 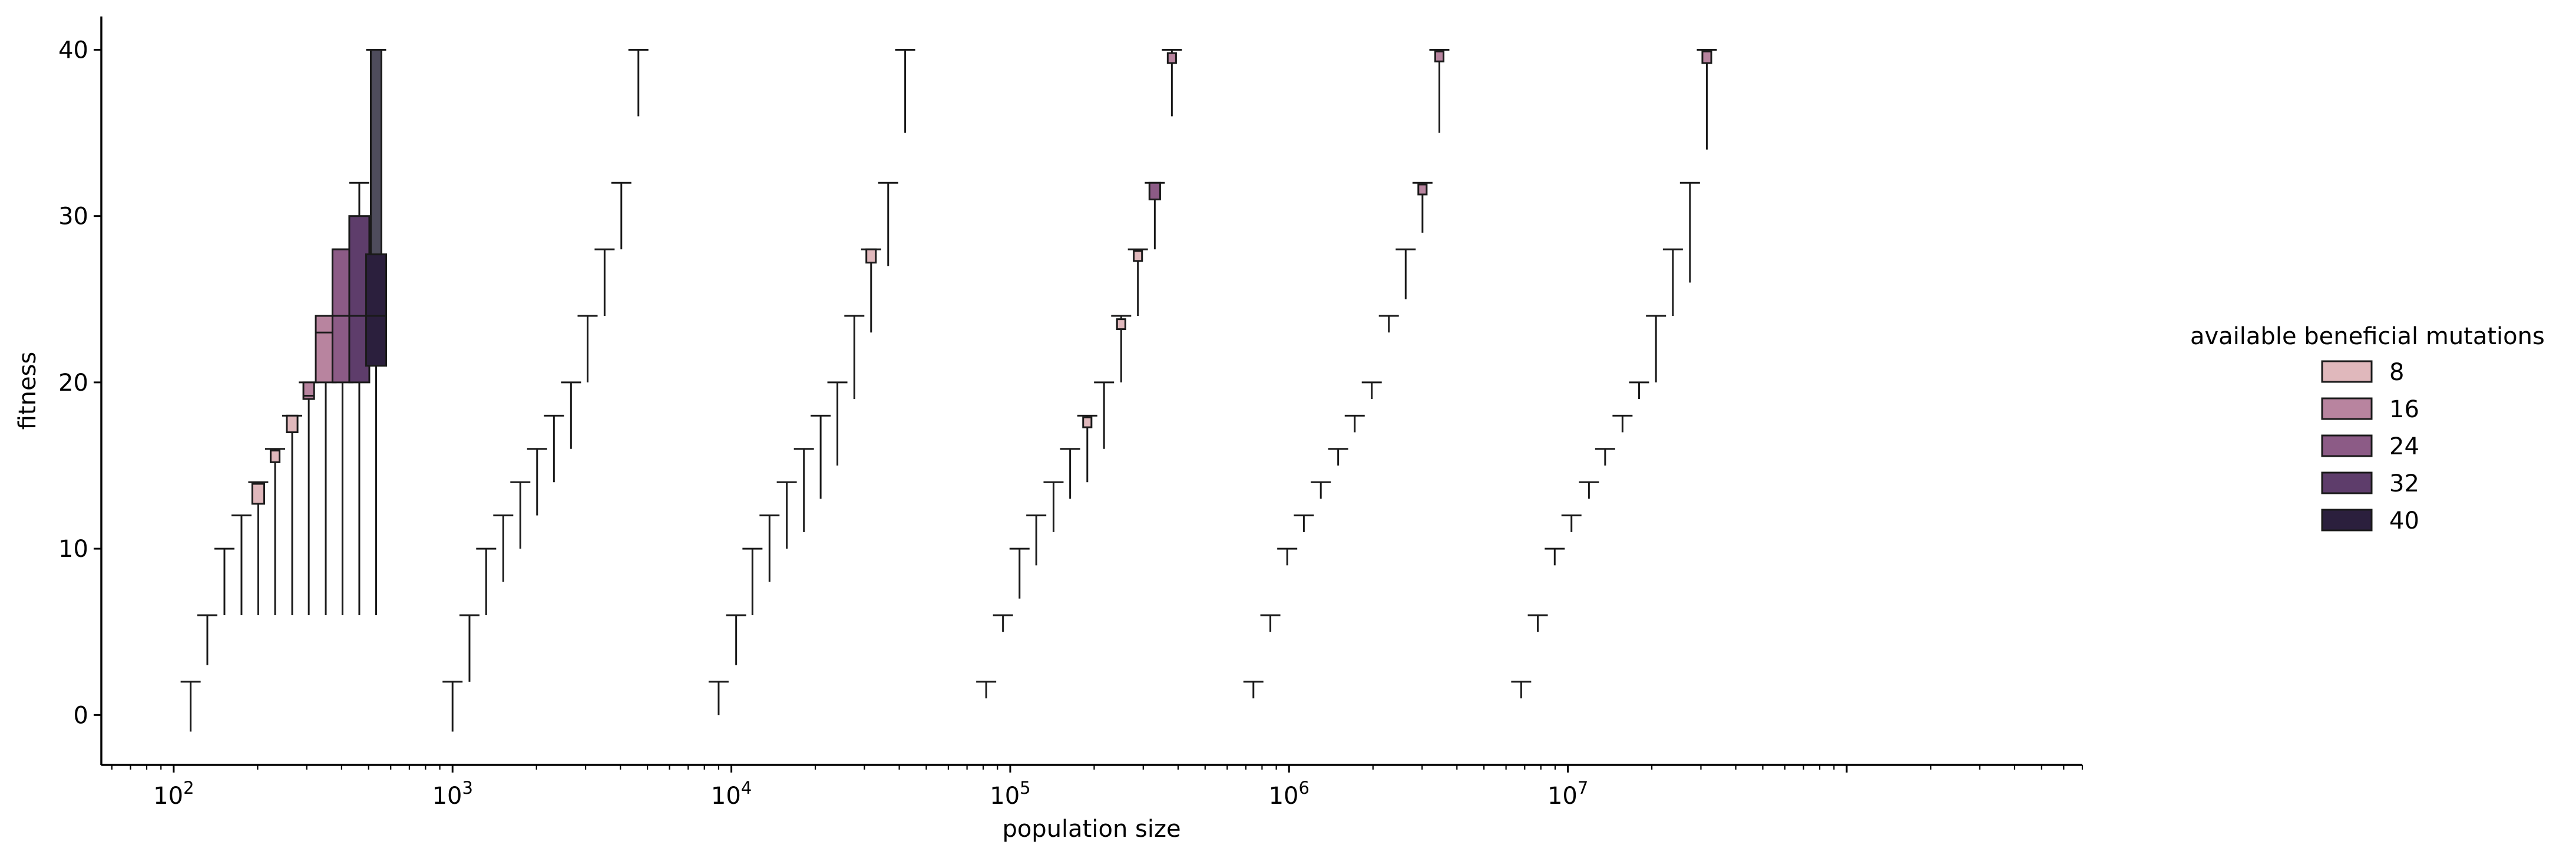 What do you see at coordinates (2404, 409) in the screenshot?
I see `legend-label: 16` at bounding box center [2404, 409].